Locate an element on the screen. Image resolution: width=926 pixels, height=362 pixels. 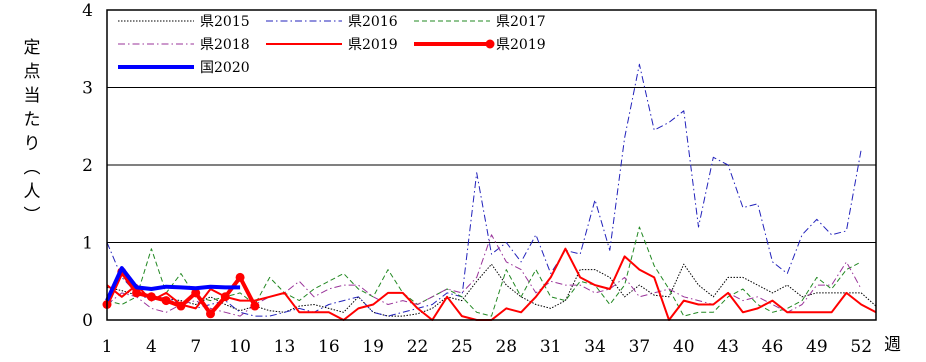
x-tick-label: 4 is located at coordinates (151, 347).